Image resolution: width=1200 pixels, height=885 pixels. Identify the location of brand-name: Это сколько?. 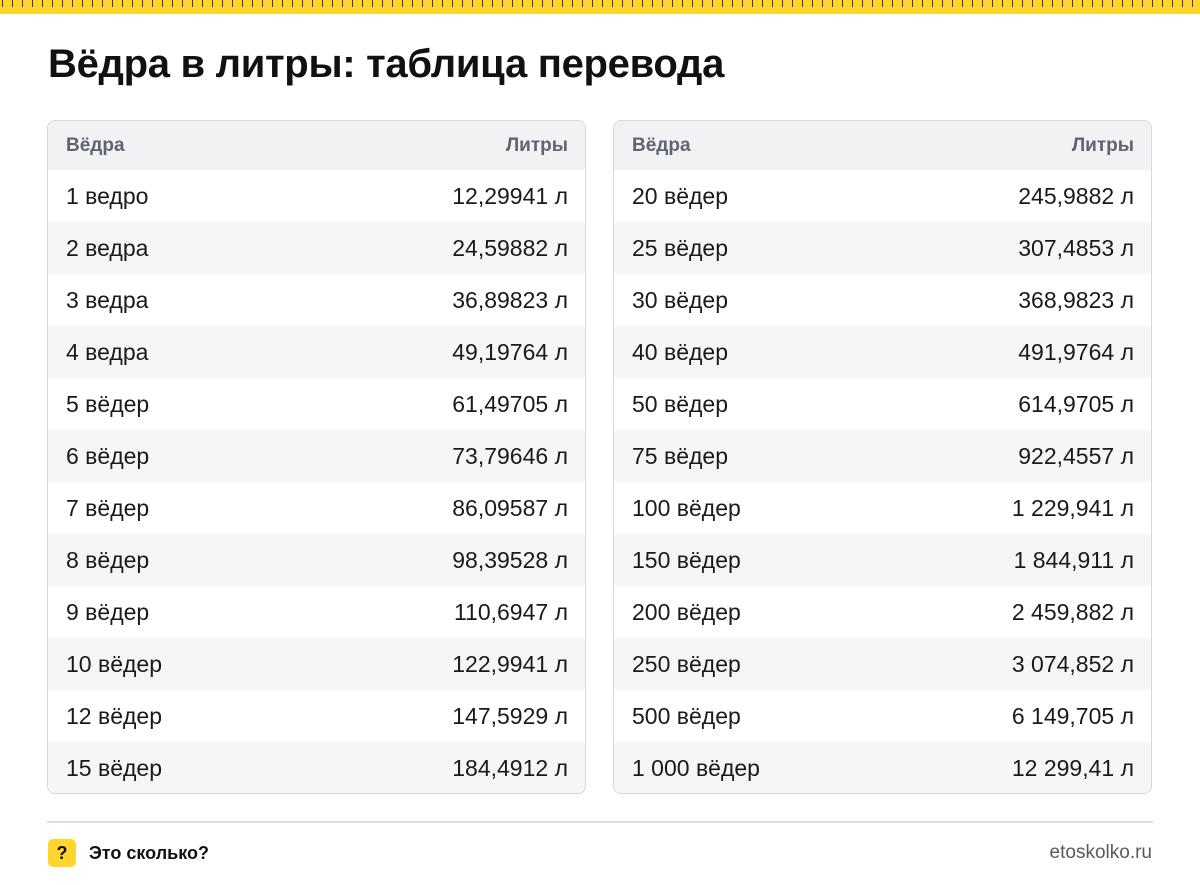
(149, 852).